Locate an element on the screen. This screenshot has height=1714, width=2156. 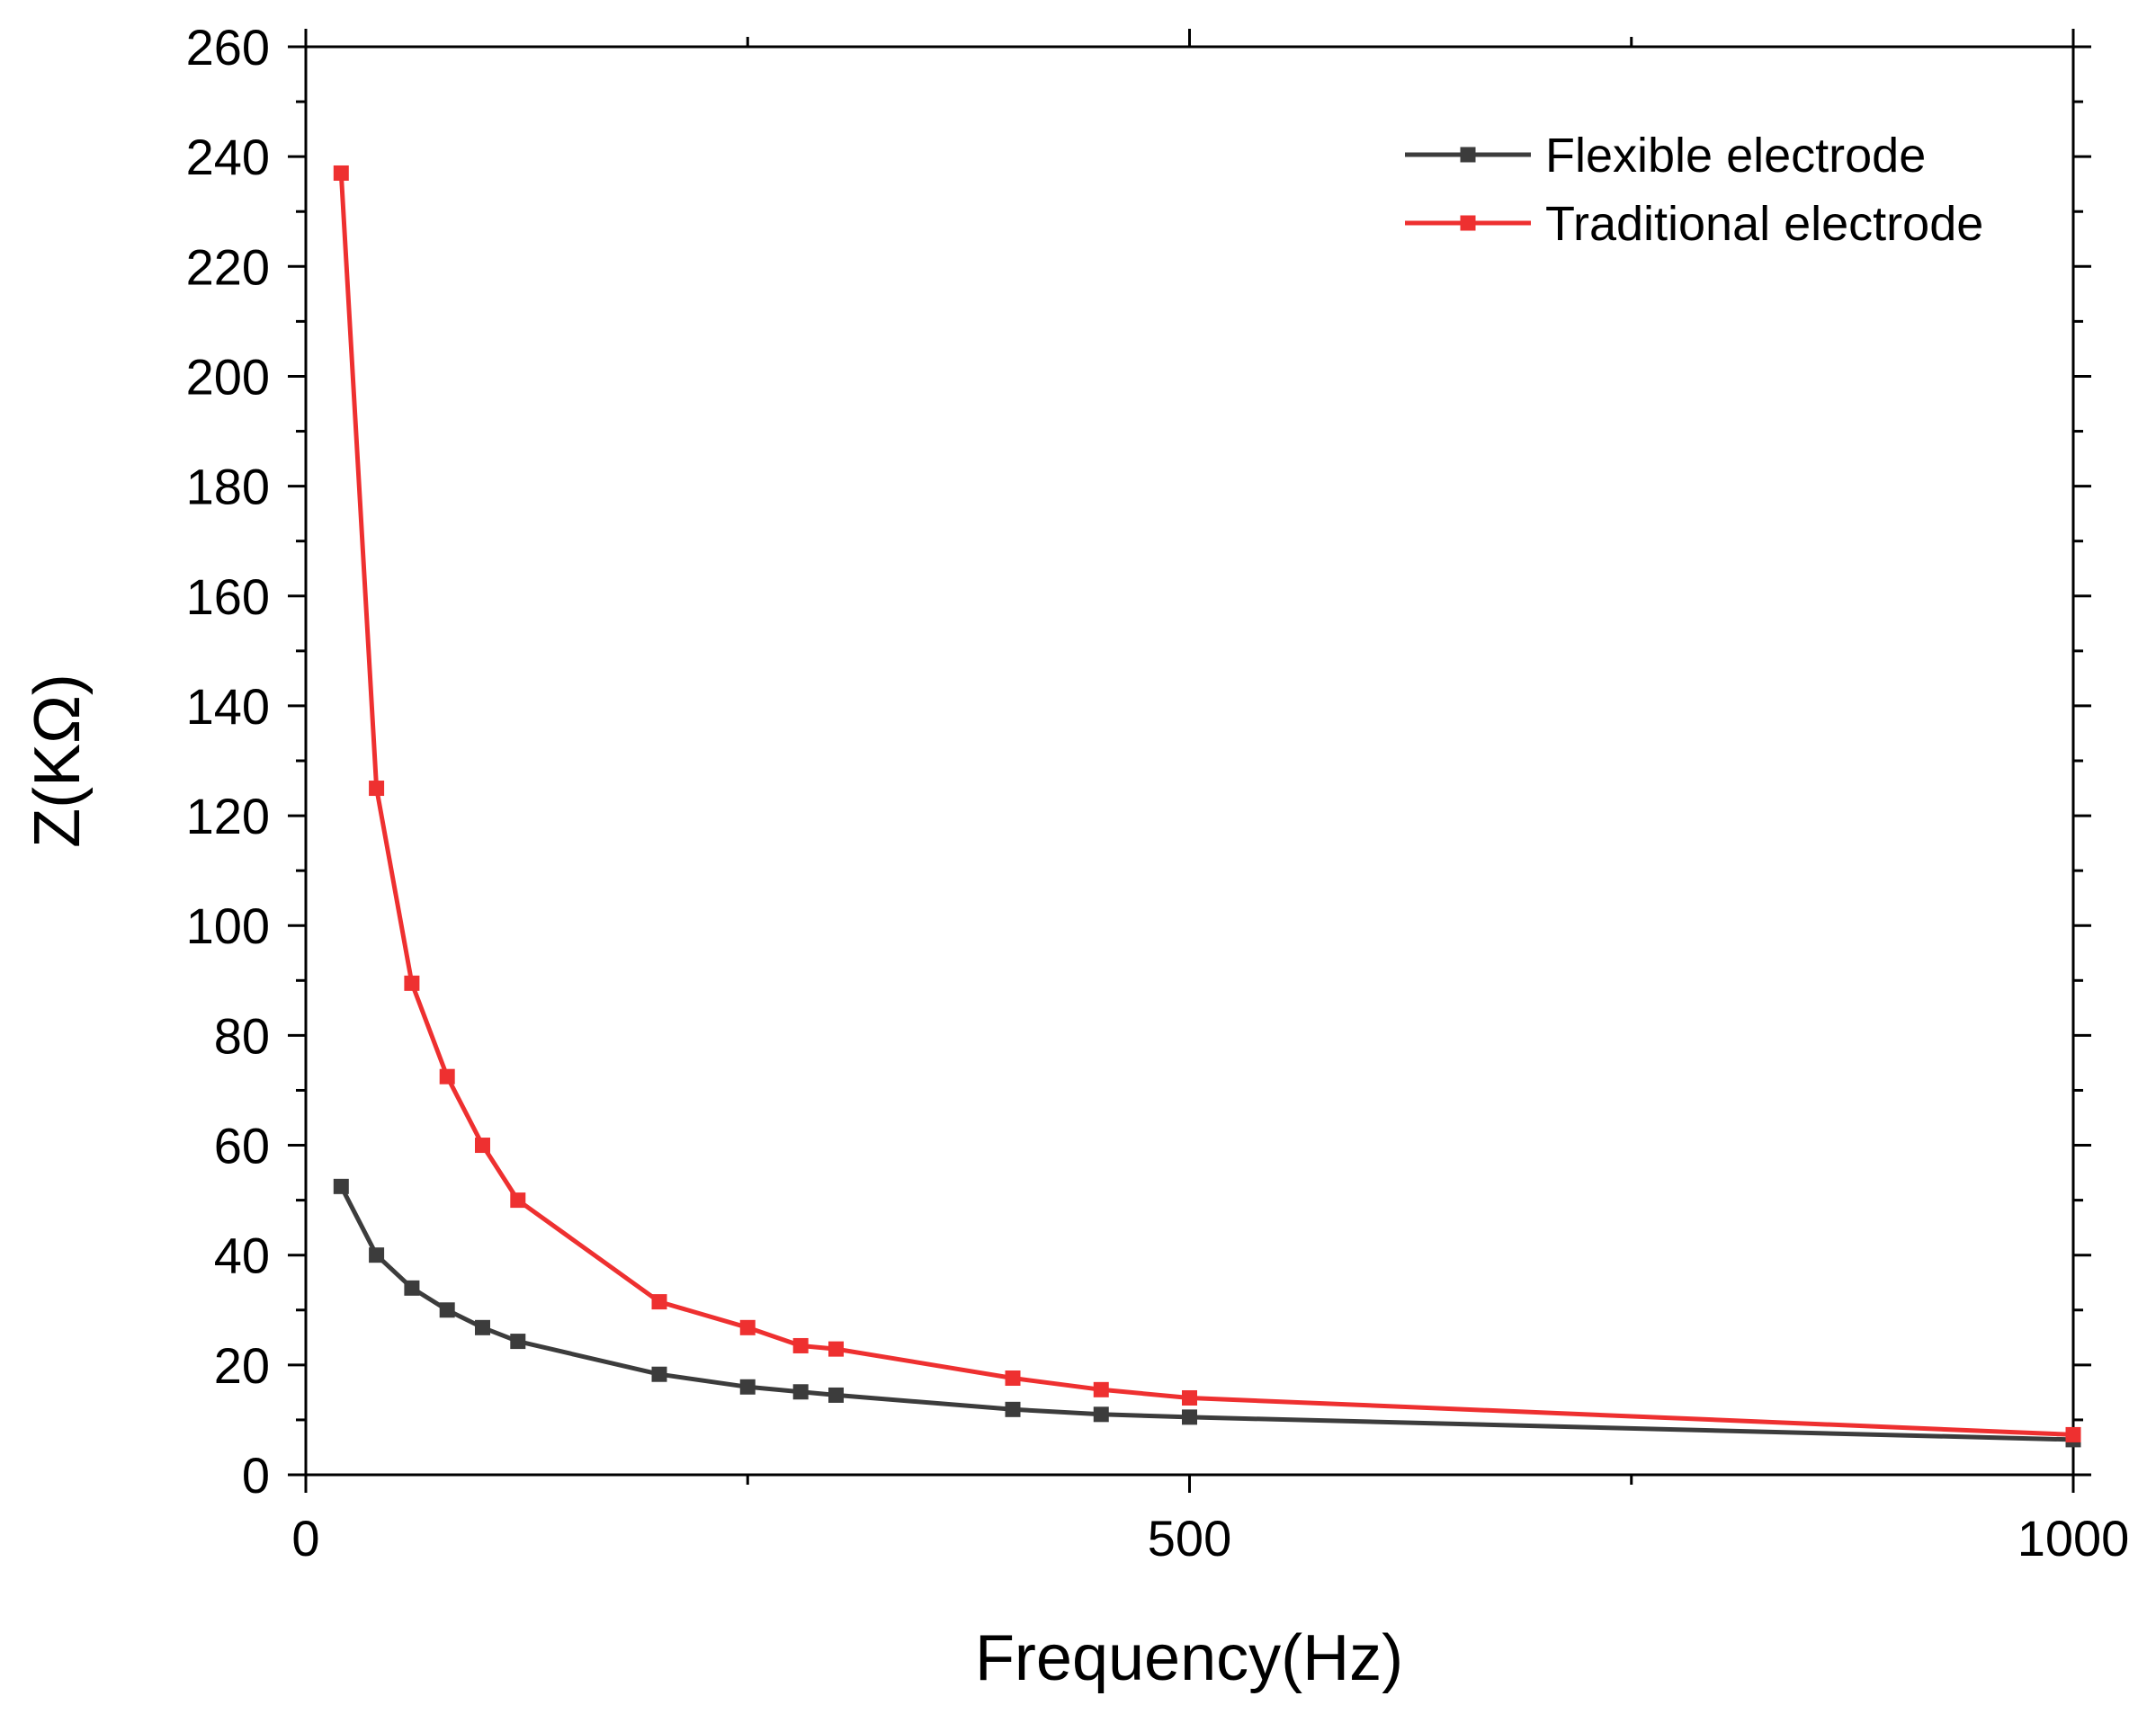
y-tick-label: 180 is located at coordinates (228, 487).